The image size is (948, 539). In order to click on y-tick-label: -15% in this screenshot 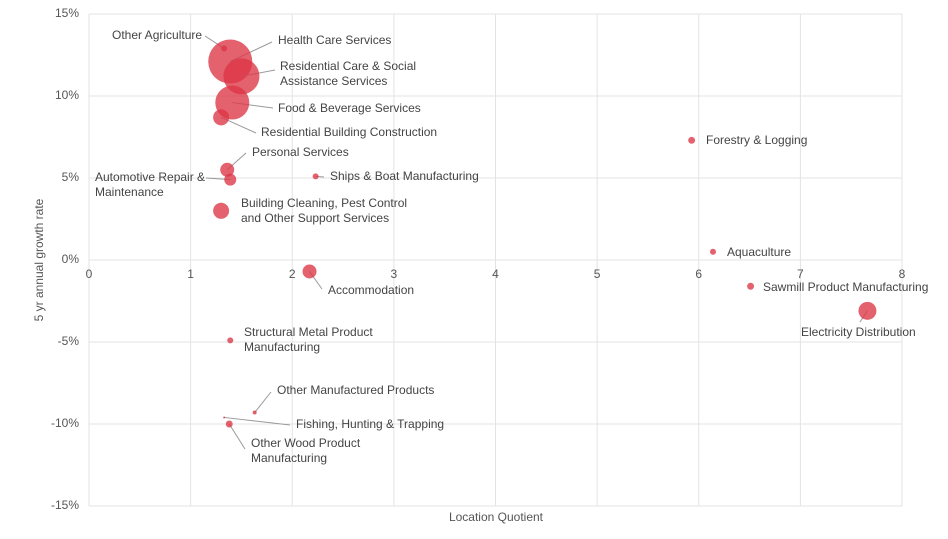, I will do `click(65, 505)`.